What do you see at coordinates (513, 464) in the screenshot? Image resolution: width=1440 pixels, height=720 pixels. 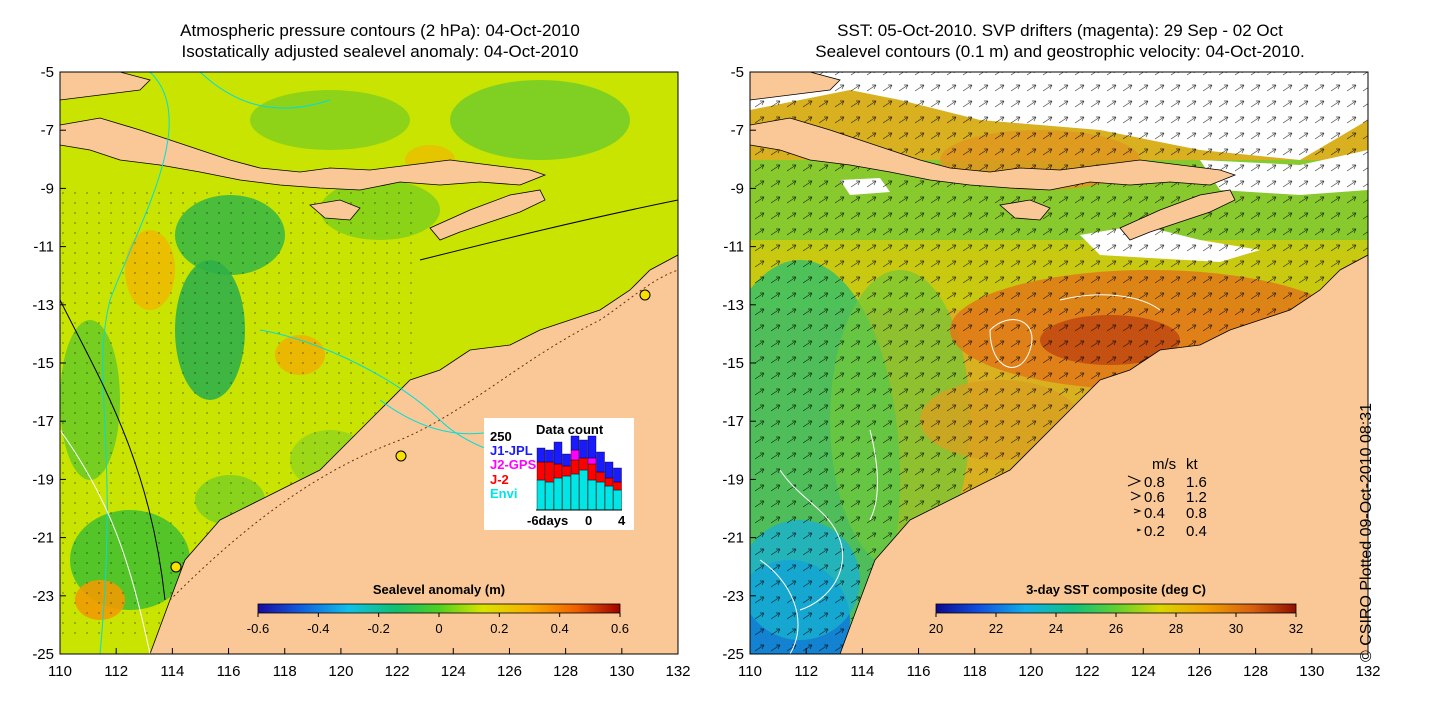 I see `inset-legend-j2gps: J2-GPS` at bounding box center [513, 464].